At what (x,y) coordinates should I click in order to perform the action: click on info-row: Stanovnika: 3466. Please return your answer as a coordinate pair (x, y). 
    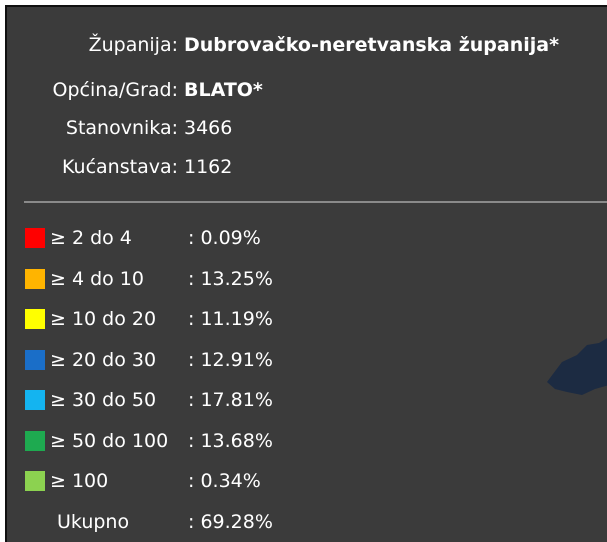
    Looking at the image, I should click on (119, 128).